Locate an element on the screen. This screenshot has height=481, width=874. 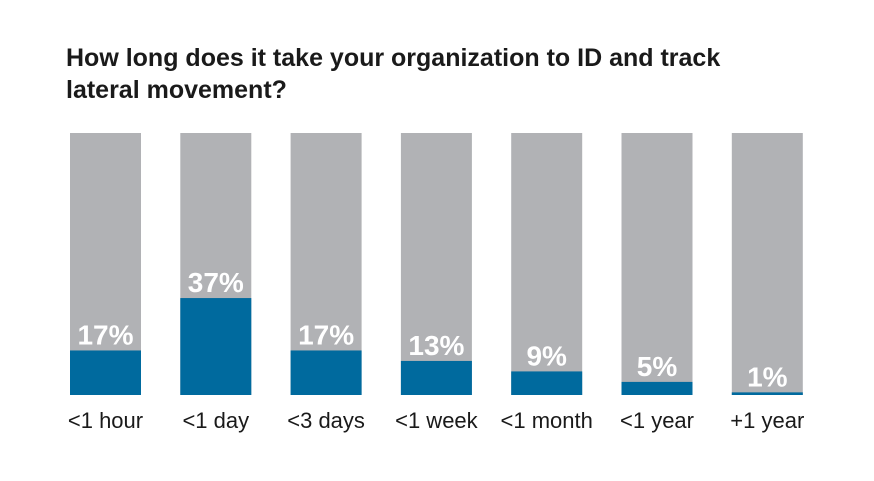
x-tick-label: <1 week is located at coordinates (437, 420).